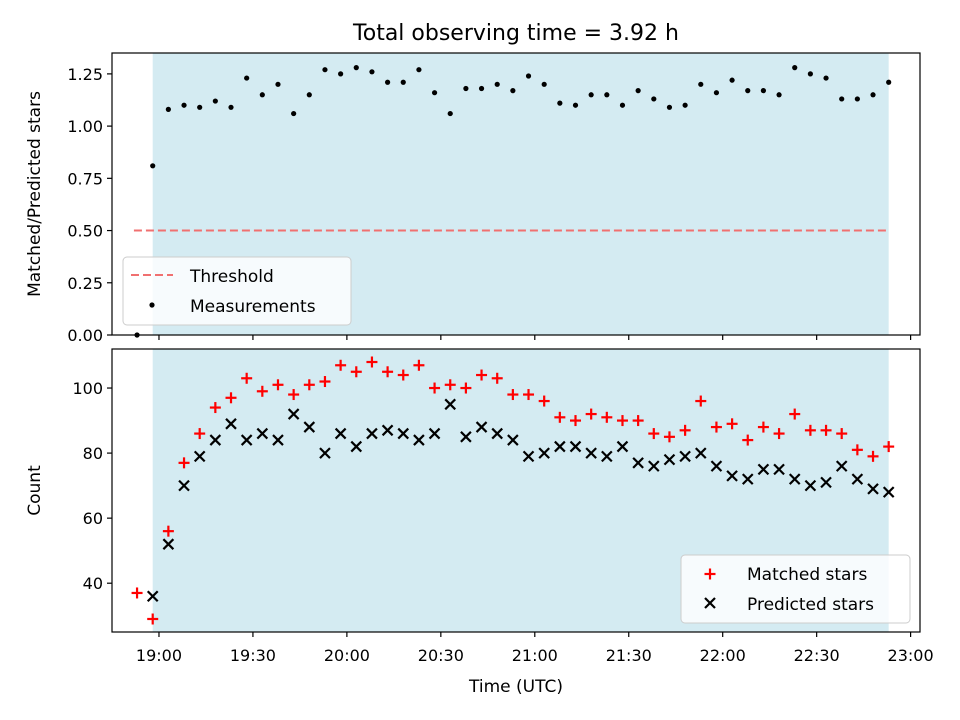 This screenshot has height=720, width=960. Describe the element at coordinates (441, 655) in the screenshot. I see `x-tick-label: 20:30` at that location.